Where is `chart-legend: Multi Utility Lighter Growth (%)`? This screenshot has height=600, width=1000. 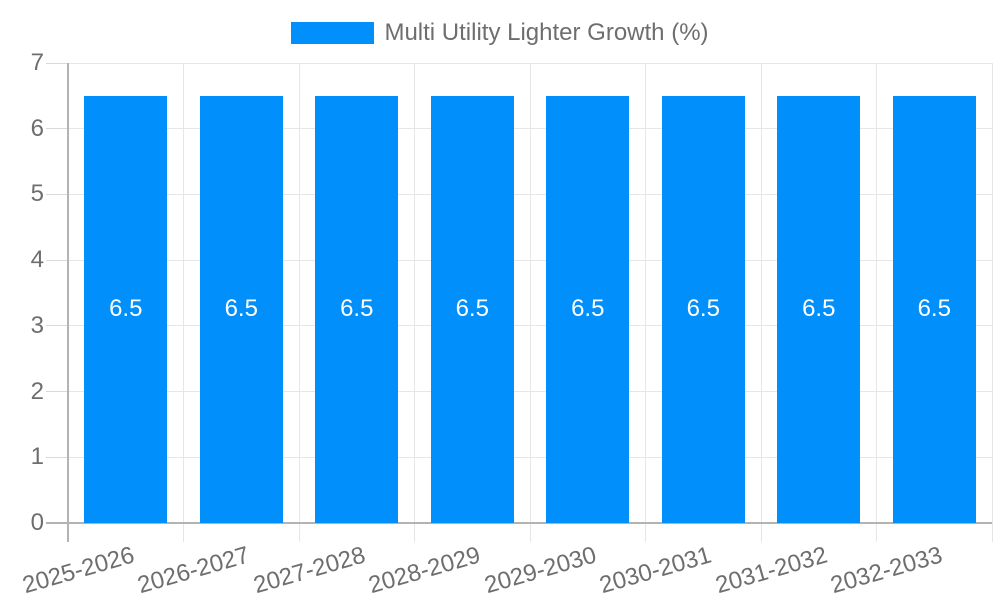
chart-legend: Multi Utility Lighter Growth (%) is located at coordinates (500, 33).